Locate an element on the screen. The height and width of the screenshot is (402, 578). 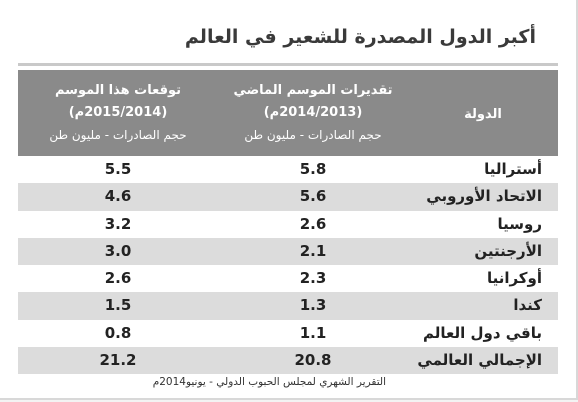
country-cell: أستراليا is located at coordinates (513, 169).